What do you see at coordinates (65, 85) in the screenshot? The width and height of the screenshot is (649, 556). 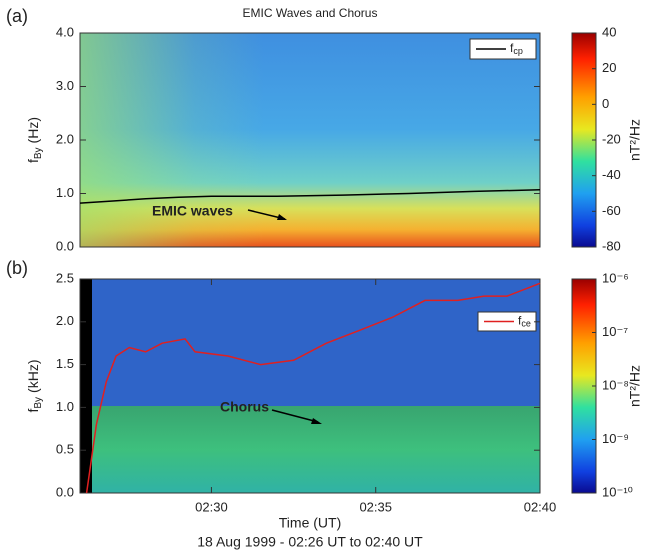 I see `y-tick-label: 3.0` at bounding box center [65, 85].